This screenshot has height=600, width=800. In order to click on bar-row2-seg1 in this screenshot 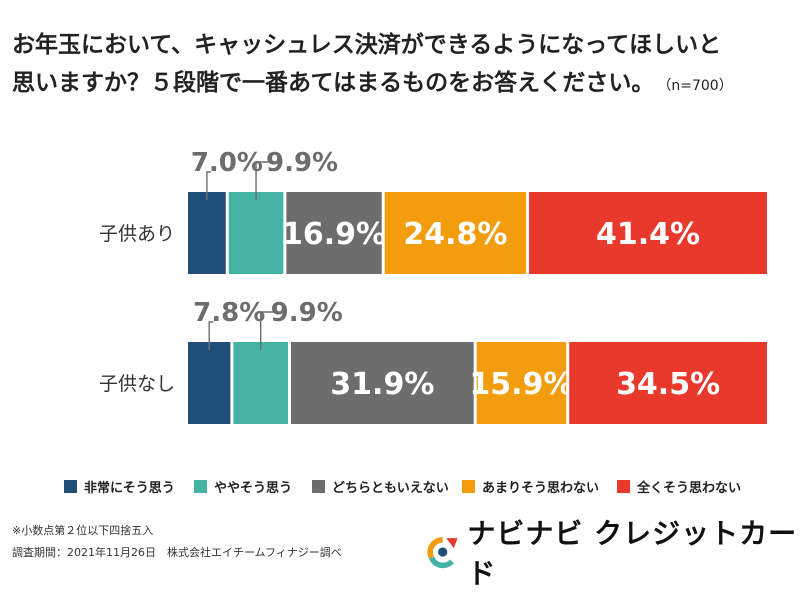, I will do `click(209, 383)`.